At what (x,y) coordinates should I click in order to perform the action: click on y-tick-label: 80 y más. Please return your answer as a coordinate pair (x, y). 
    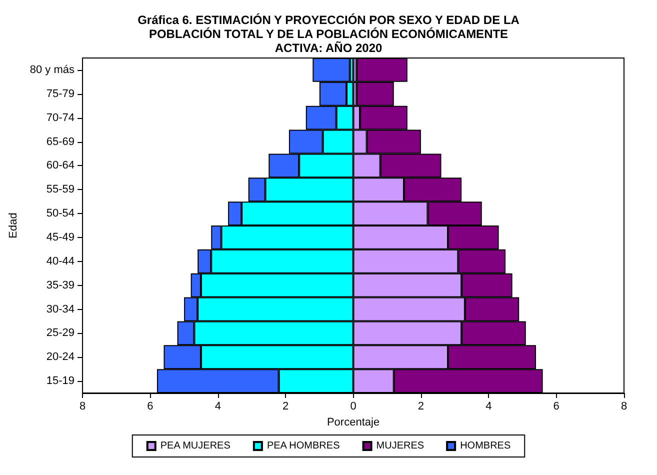
    Looking at the image, I should click on (53, 70).